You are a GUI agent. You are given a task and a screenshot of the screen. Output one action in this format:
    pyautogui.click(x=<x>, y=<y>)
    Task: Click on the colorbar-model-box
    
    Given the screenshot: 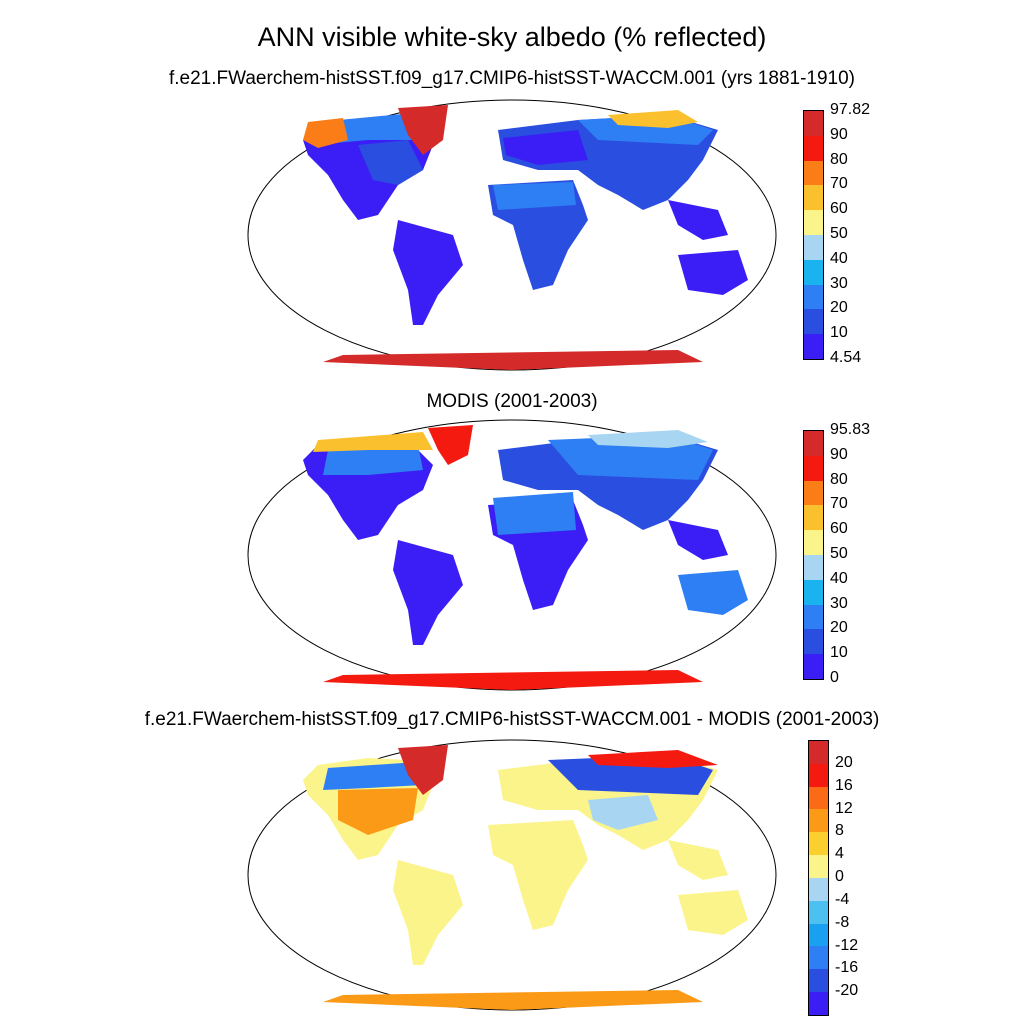 What is the action you would take?
    pyautogui.click(x=813, y=235)
    